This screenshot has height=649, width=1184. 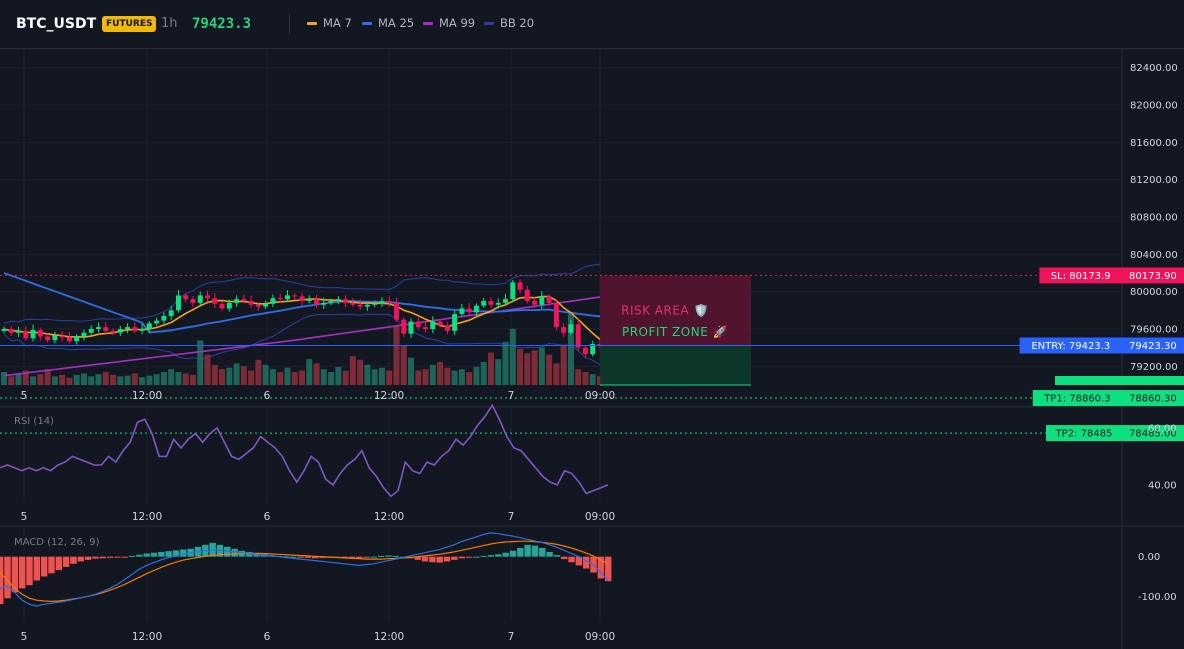 I want to click on symbol-label: BTC_USDT, so click(x=56, y=24).